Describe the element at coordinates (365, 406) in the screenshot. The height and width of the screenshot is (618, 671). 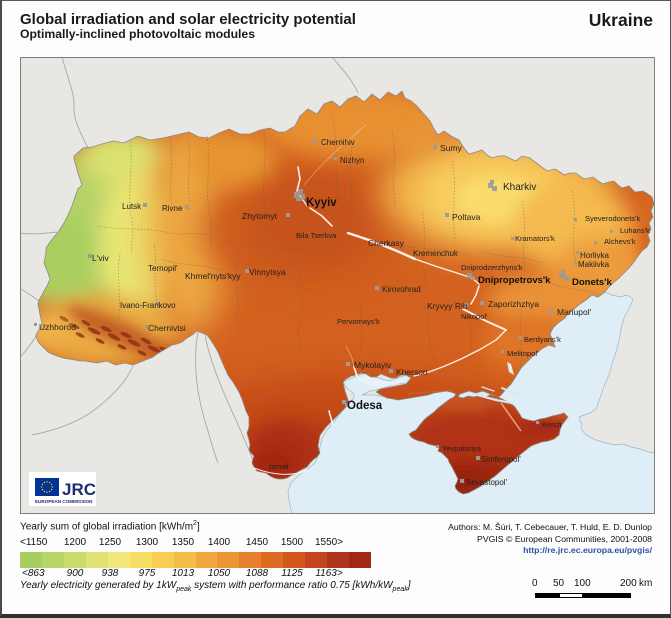
I see `svg-text: Odesa` at that location.